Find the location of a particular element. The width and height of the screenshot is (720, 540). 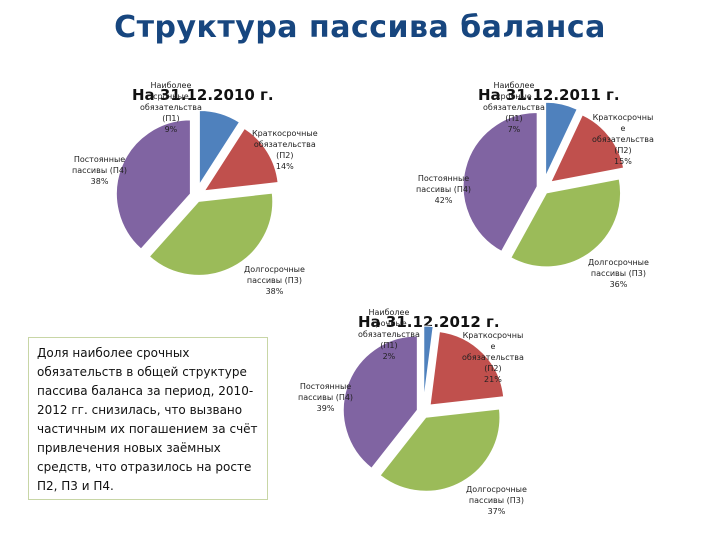

pie-slice-p2-2010 is located at coordinates (241, 159).